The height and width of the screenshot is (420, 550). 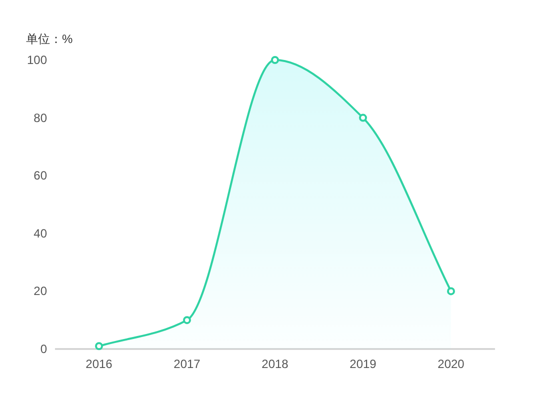 What do you see at coordinates (41, 175) in the screenshot?
I see `y-tick-label: 60` at bounding box center [41, 175].